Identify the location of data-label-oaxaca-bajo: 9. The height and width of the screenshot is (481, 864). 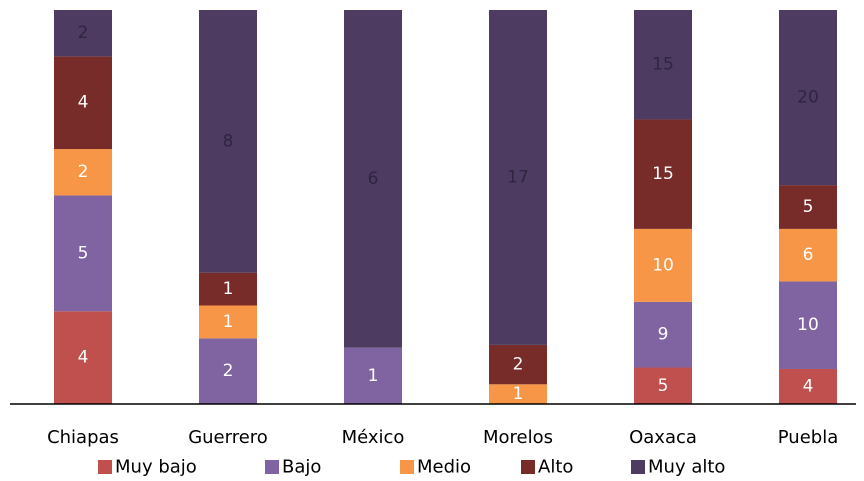
(663, 335).